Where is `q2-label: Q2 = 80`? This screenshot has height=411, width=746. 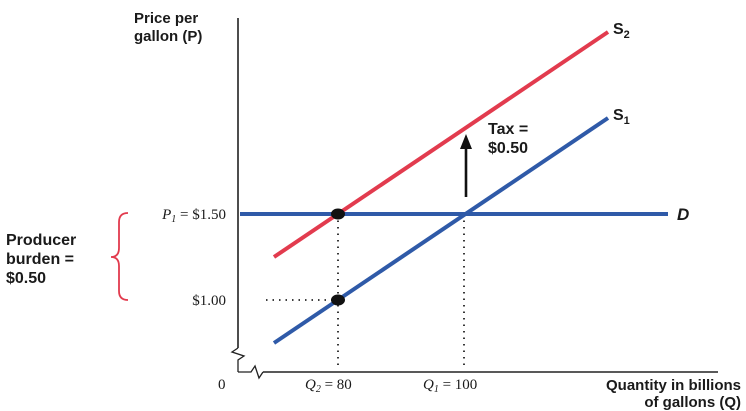 q2-label: Q2 = 80 is located at coordinates (328, 386).